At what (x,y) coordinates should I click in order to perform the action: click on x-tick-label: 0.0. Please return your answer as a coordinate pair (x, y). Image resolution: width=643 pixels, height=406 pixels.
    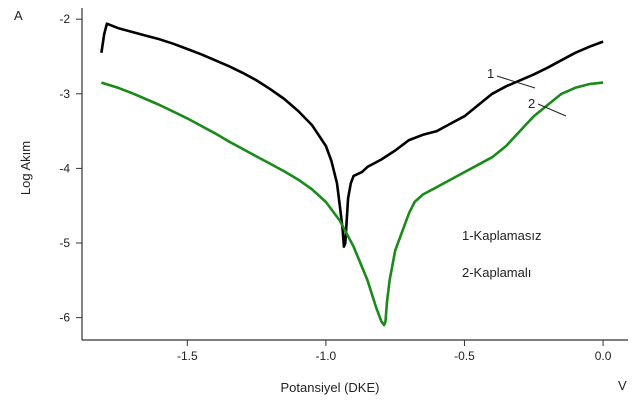
    Looking at the image, I should click on (603, 356).